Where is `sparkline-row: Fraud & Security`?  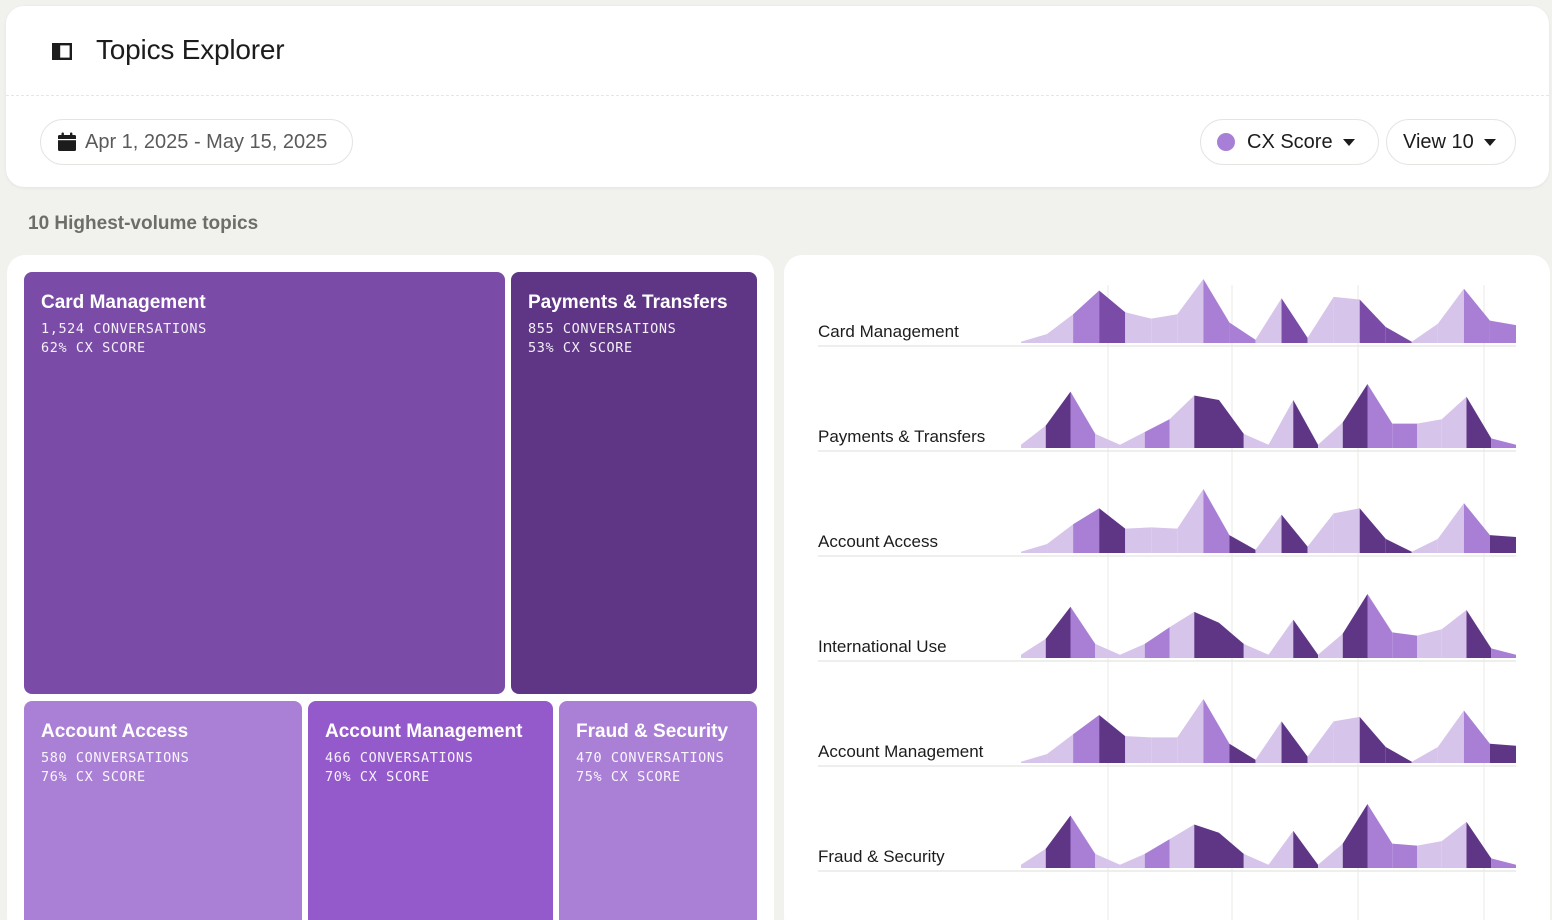 sparkline-row: Fraud & Security is located at coordinates (1167, 838).